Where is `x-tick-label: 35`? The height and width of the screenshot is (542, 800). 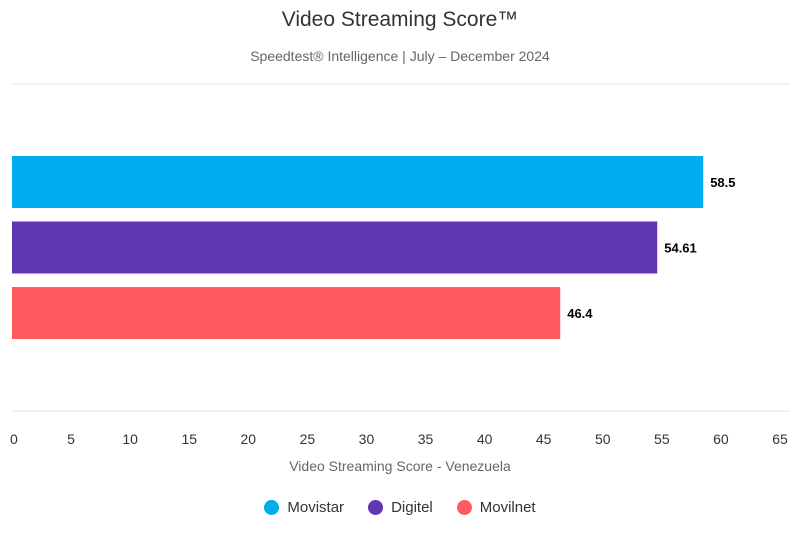 x-tick-label: 35 is located at coordinates (426, 439).